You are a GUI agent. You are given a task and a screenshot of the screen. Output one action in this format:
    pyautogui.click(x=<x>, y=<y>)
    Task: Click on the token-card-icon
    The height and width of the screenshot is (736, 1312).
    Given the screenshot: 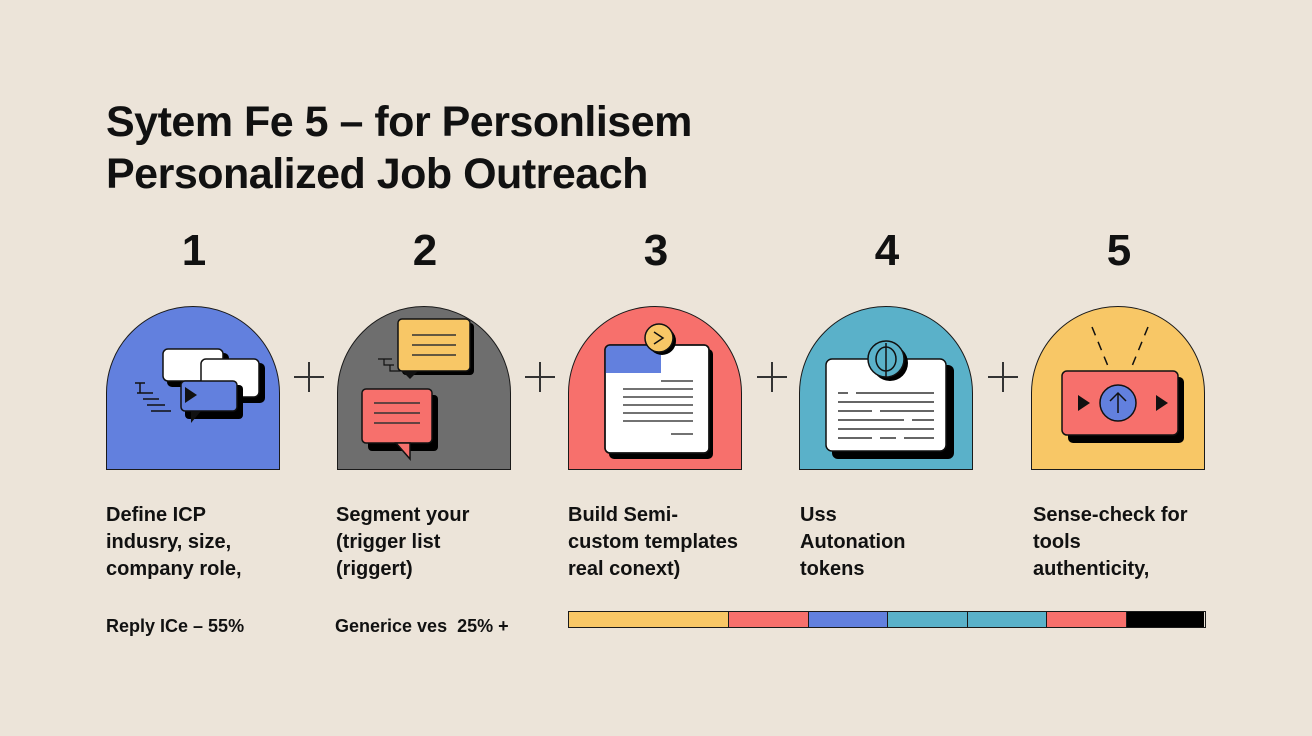 What is the action you would take?
    pyautogui.click(x=889, y=399)
    